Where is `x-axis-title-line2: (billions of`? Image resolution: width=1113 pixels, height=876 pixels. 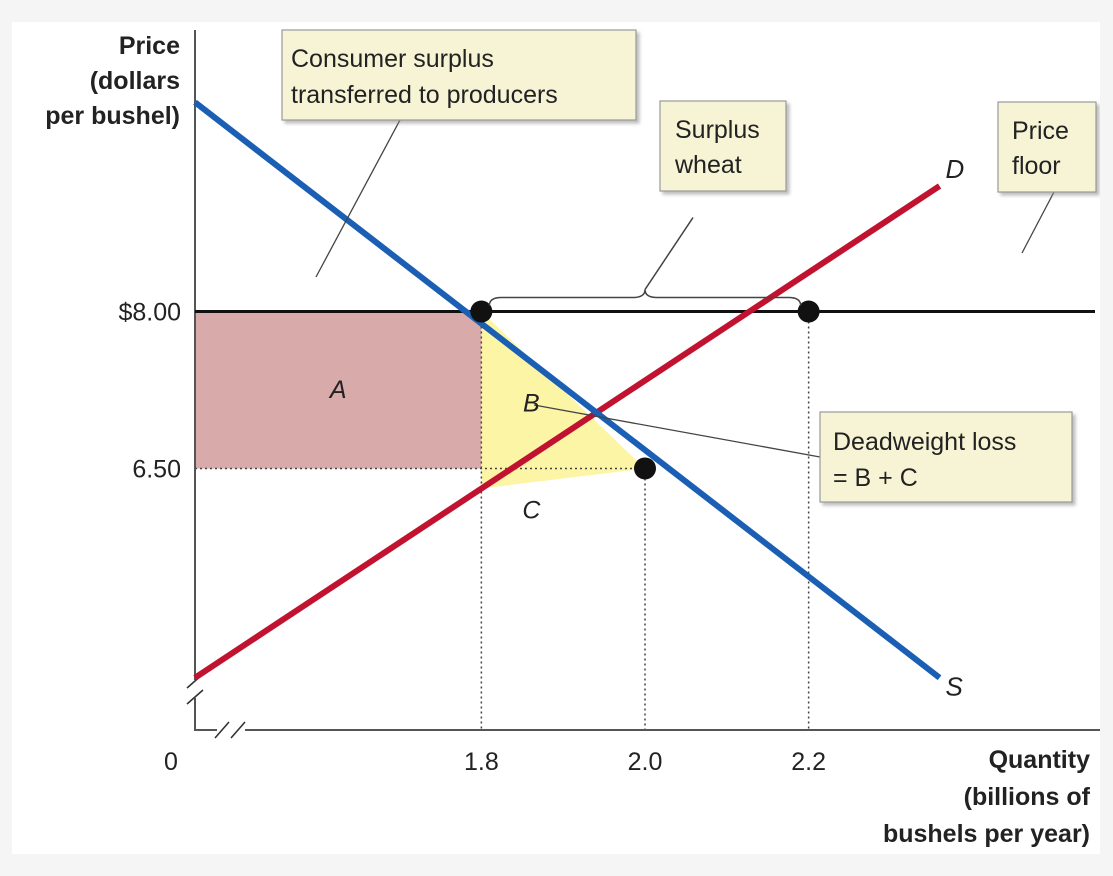
x-axis-title-line2: (billions of is located at coordinates (1027, 797).